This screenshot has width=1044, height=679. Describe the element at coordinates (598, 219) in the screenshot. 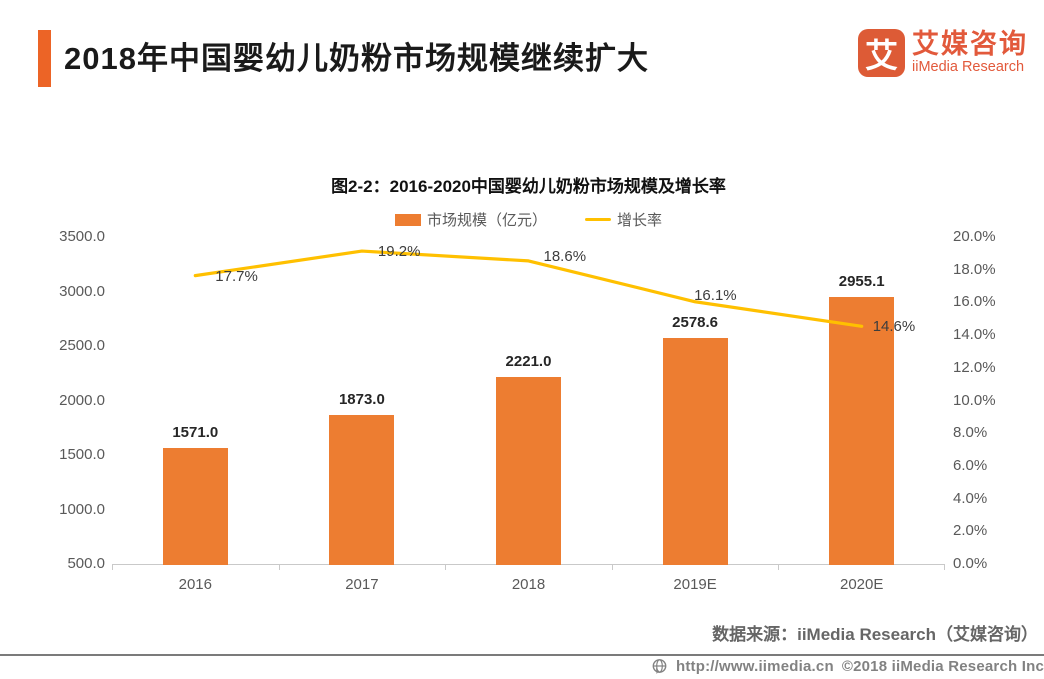

I see `line-series-swatch` at that location.